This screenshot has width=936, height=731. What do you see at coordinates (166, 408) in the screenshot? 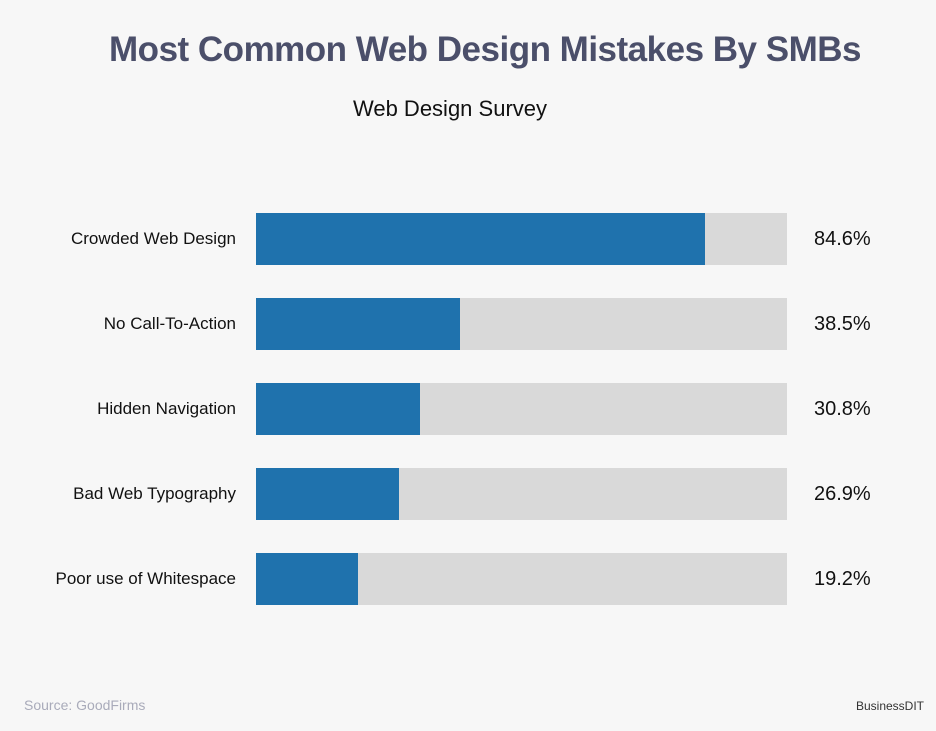
I see `category-label: Hidden Navigation` at bounding box center [166, 408].